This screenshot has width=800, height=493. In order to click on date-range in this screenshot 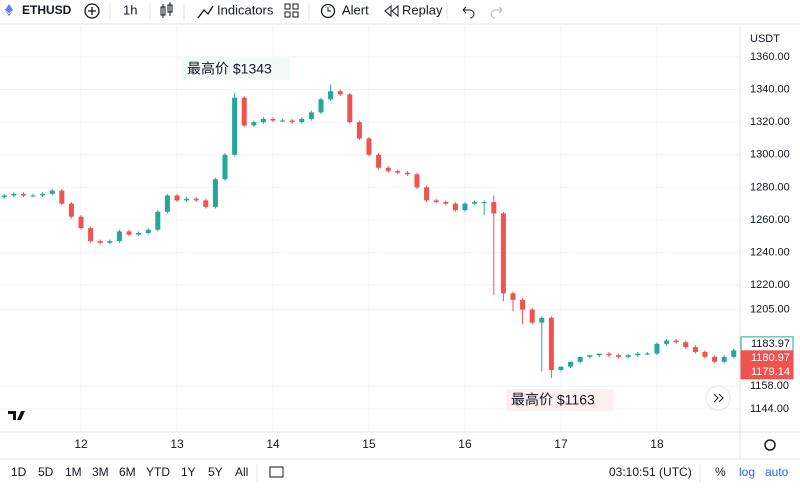, I will do `click(276, 472)`.